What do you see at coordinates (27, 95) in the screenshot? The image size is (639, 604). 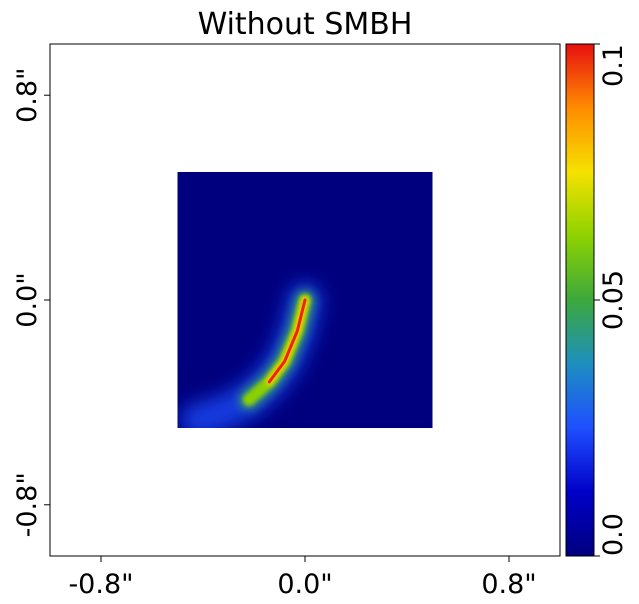 I see `y-tick-label: 0.8"` at bounding box center [27, 95].